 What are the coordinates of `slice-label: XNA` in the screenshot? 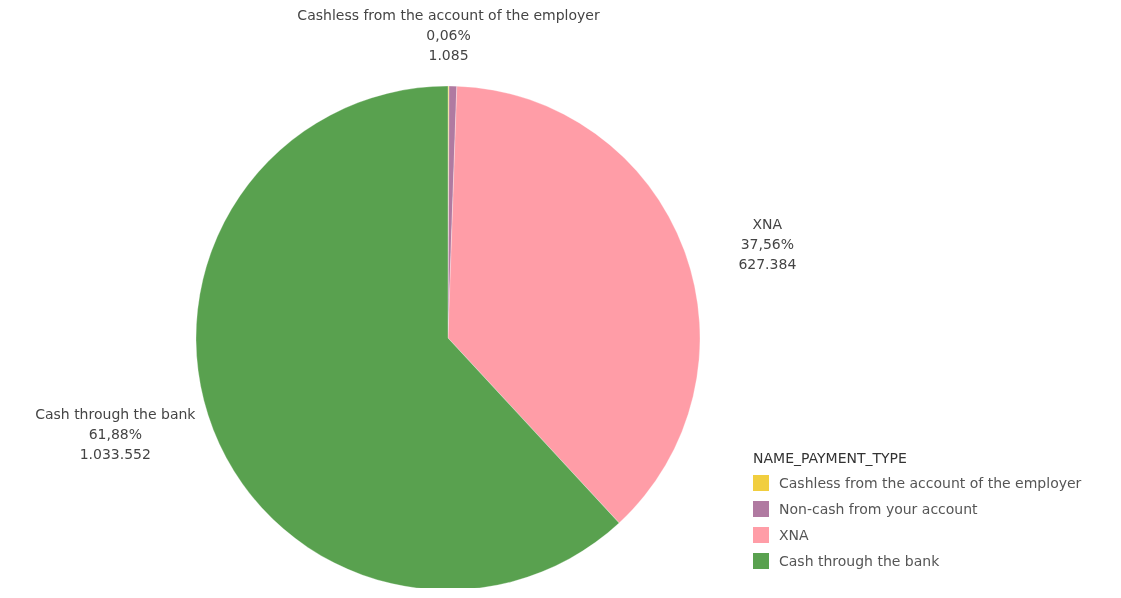 It's located at (767, 224).